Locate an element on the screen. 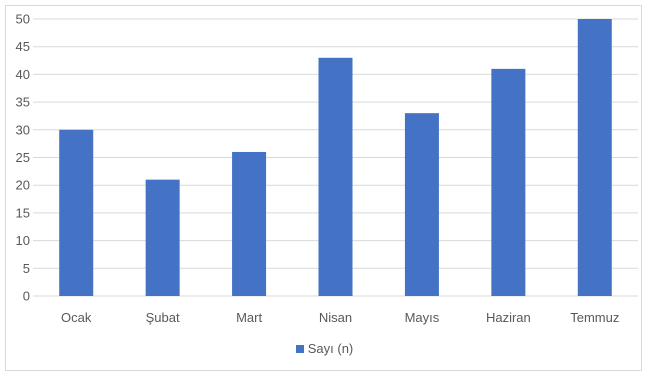  y-tick-label: 45 is located at coordinates (23, 46).